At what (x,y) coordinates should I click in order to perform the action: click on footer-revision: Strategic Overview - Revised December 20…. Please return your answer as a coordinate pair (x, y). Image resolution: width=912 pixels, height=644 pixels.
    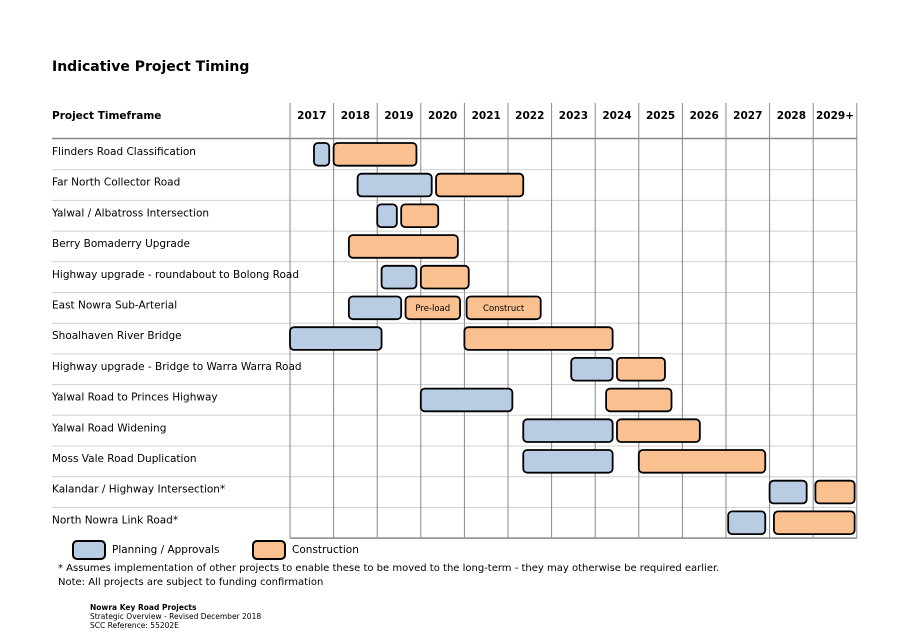
    Looking at the image, I should click on (176, 616).